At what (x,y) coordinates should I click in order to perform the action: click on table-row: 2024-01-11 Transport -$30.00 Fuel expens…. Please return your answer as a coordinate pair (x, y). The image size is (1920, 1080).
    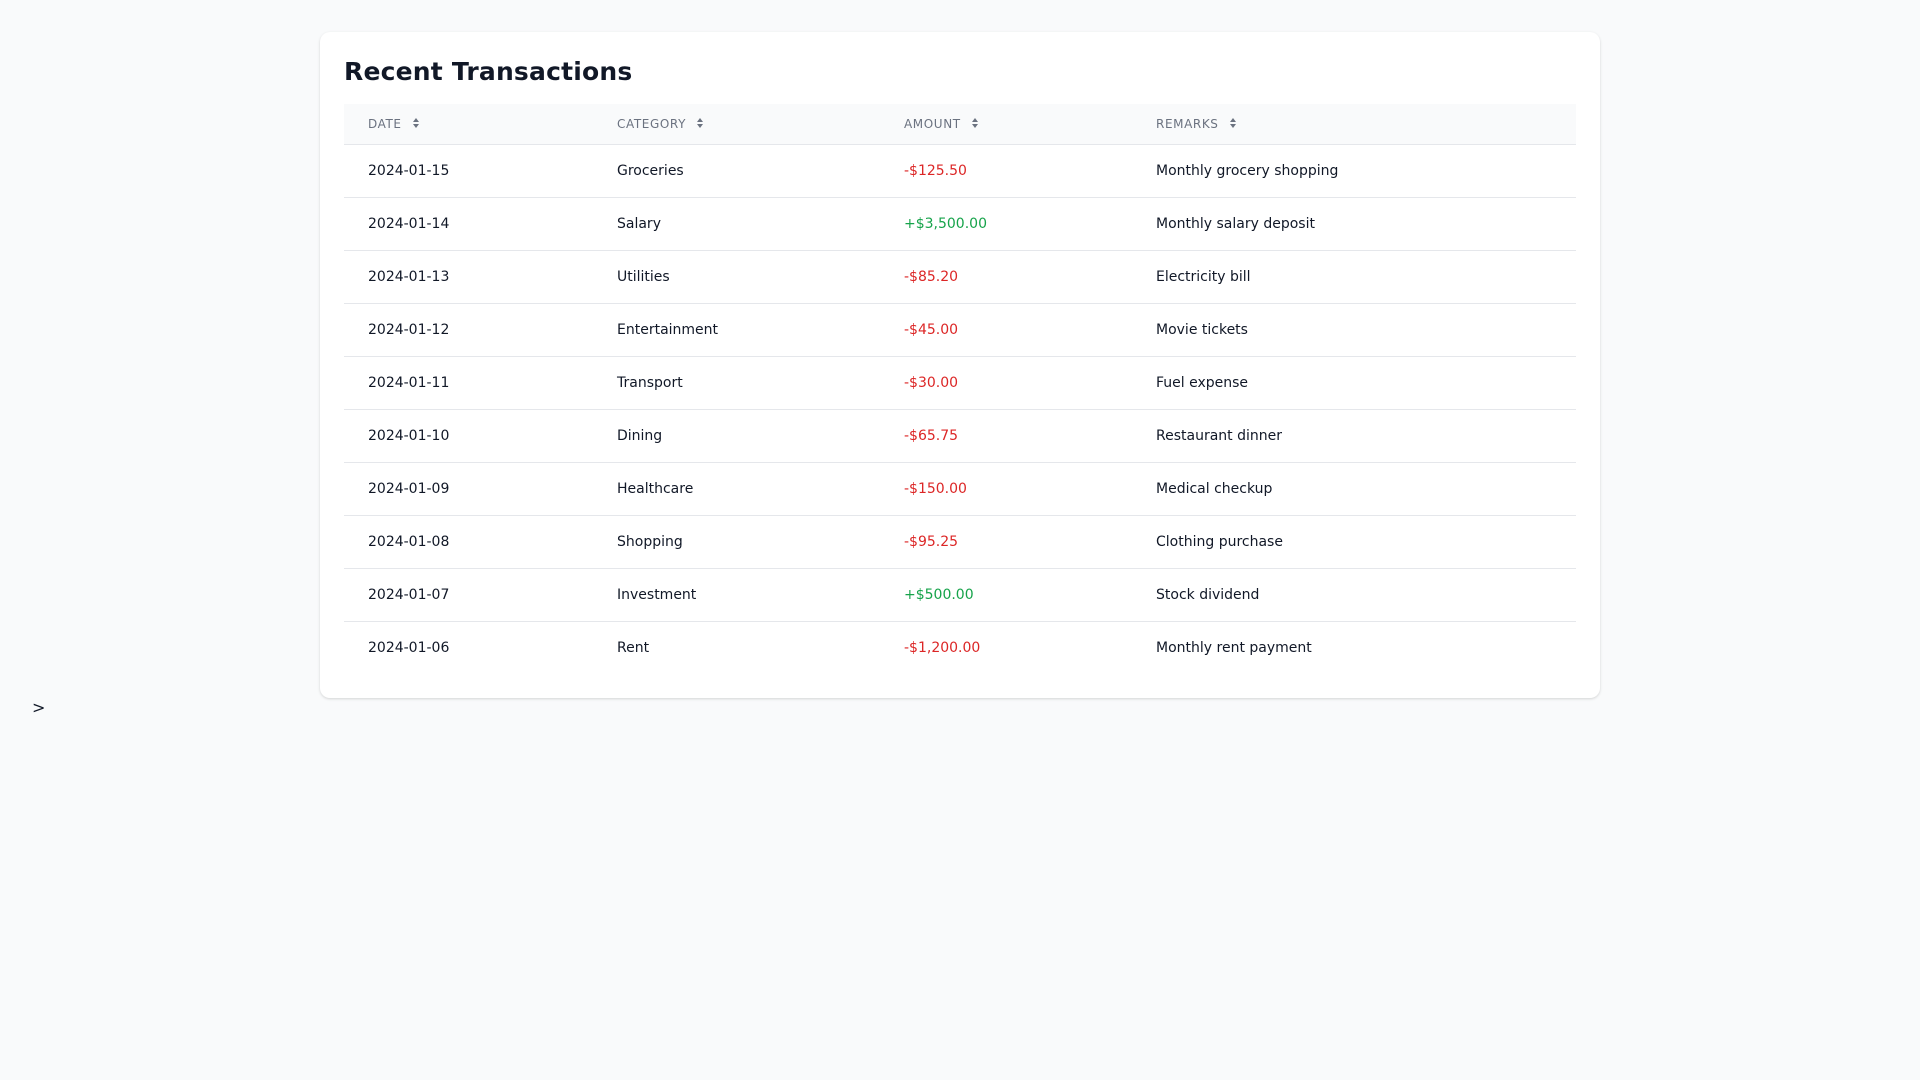
    Looking at the image, I should click on (960, 383).